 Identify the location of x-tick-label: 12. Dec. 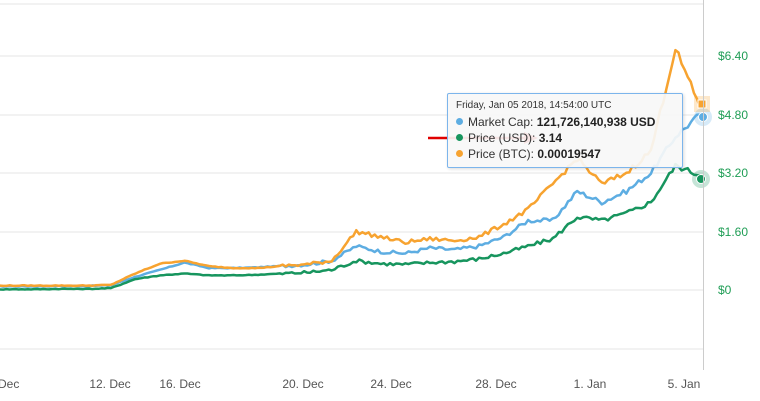
(110, 384).